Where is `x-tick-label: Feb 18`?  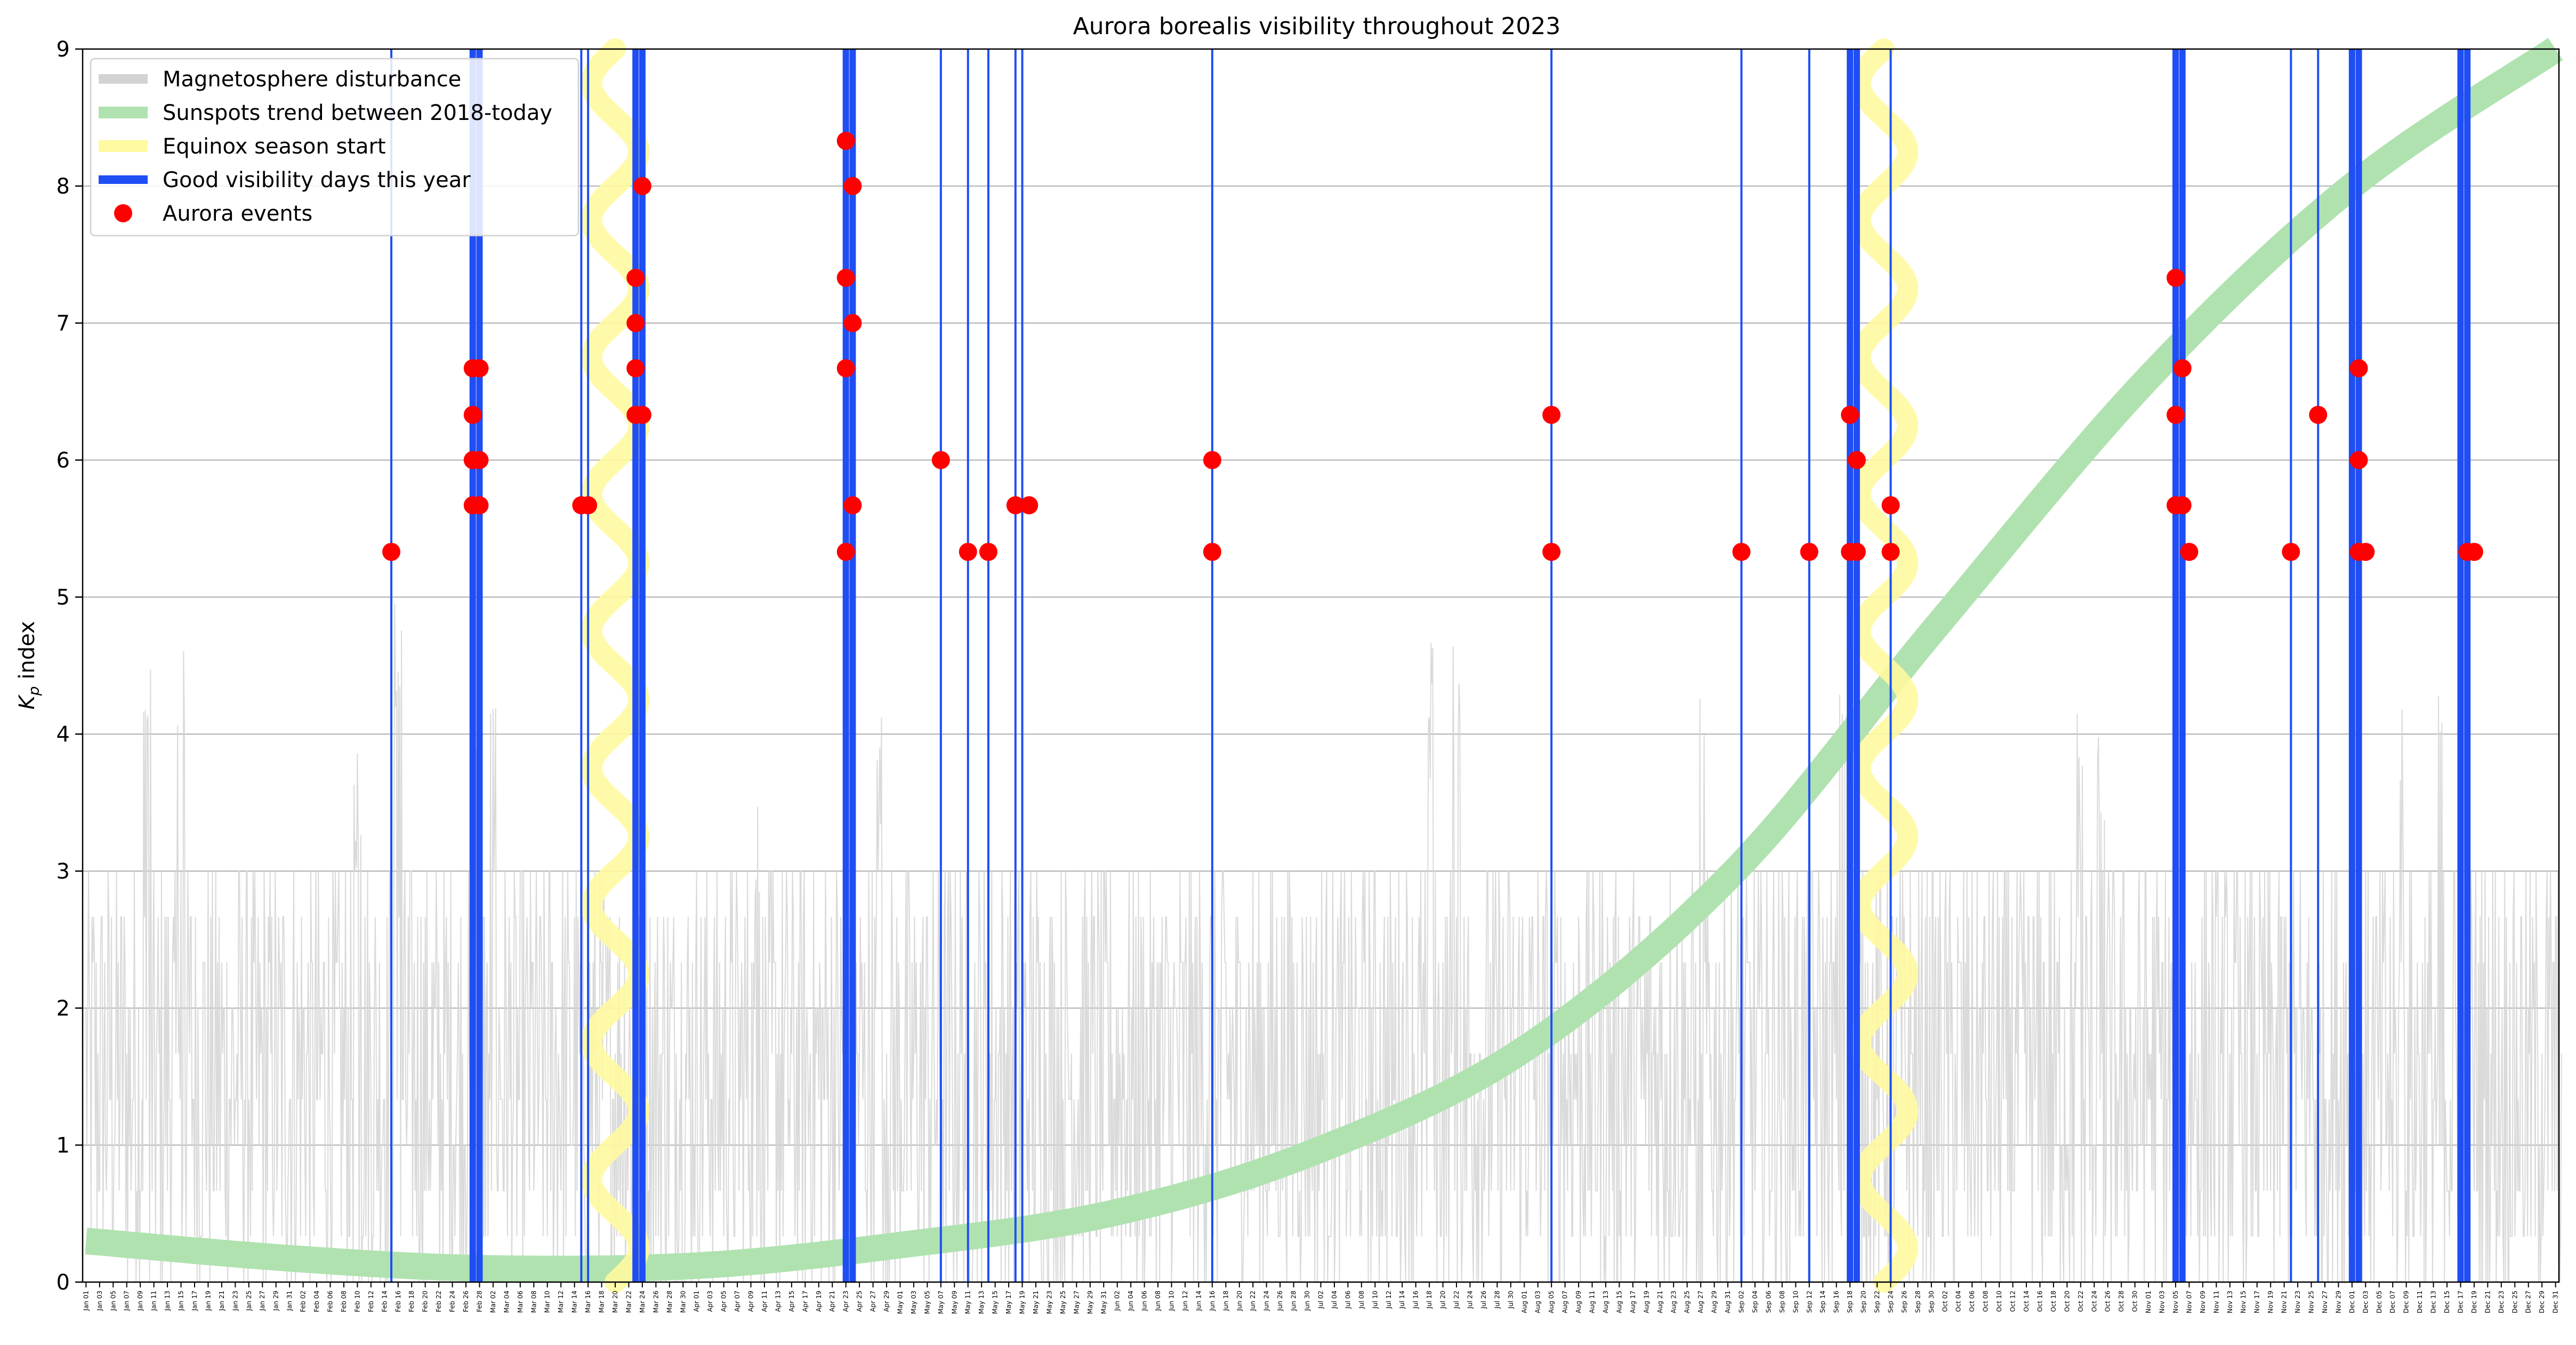
x-tick-label: Feb 18 is located at coordinates (411, 1302).